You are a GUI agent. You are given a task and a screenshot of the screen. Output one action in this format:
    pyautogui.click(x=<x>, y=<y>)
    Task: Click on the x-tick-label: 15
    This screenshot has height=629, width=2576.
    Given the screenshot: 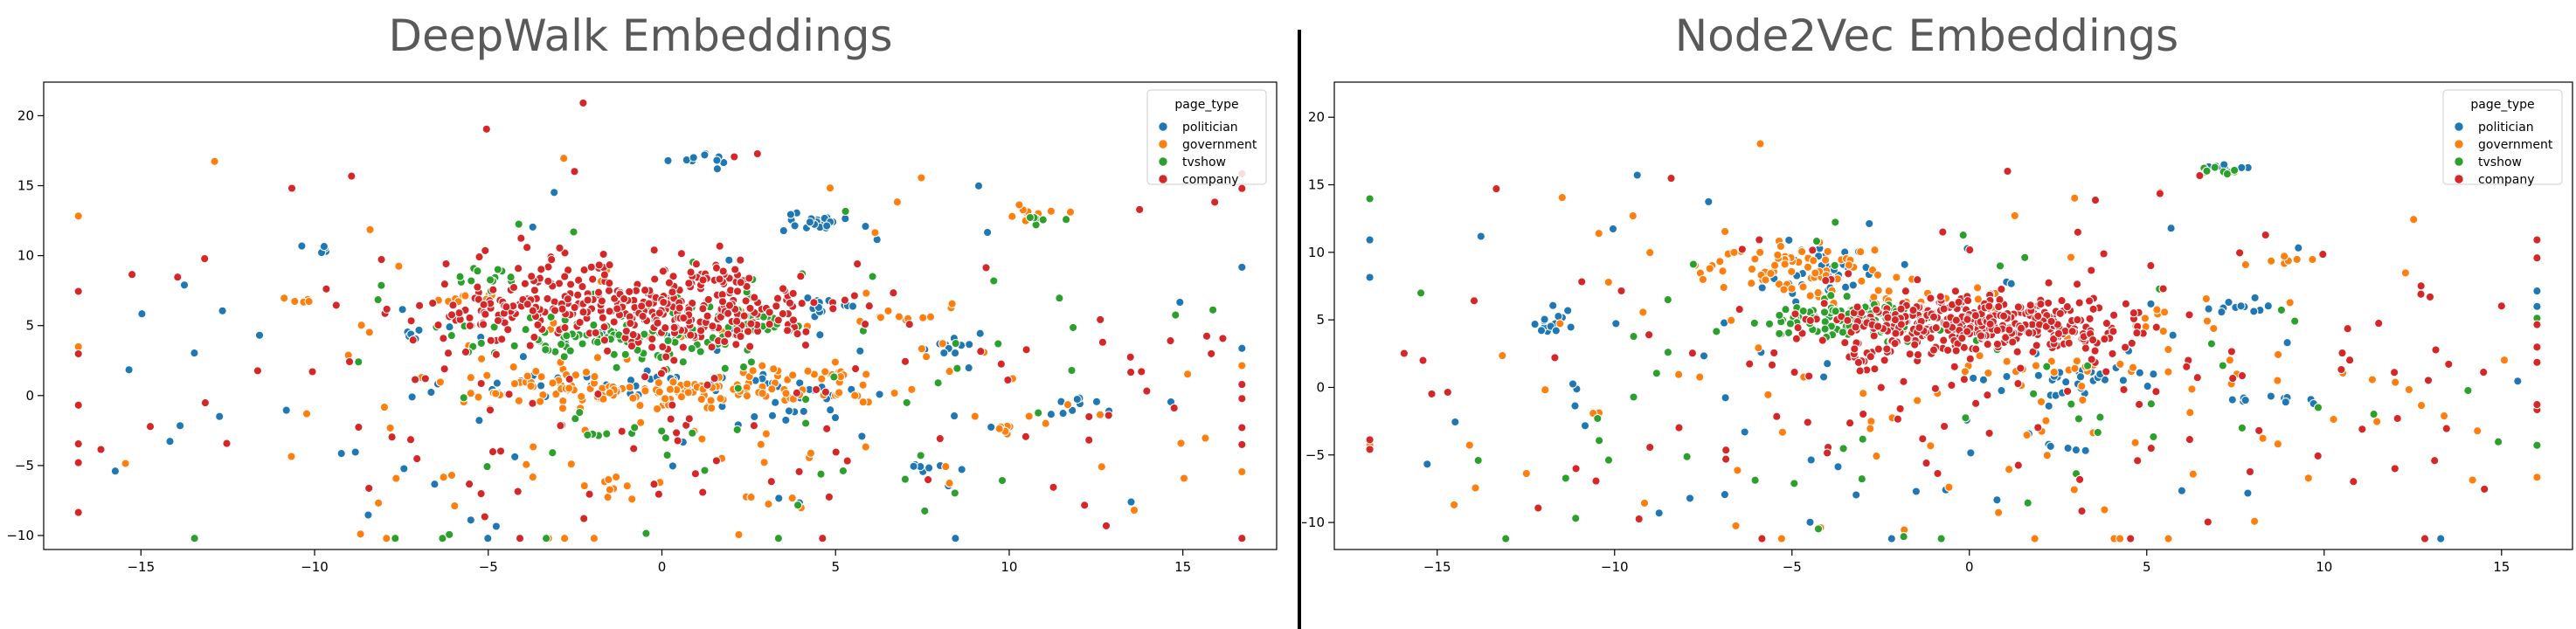 What is the action you would take?
    pyautogui.click(x=1182, y=567)
    